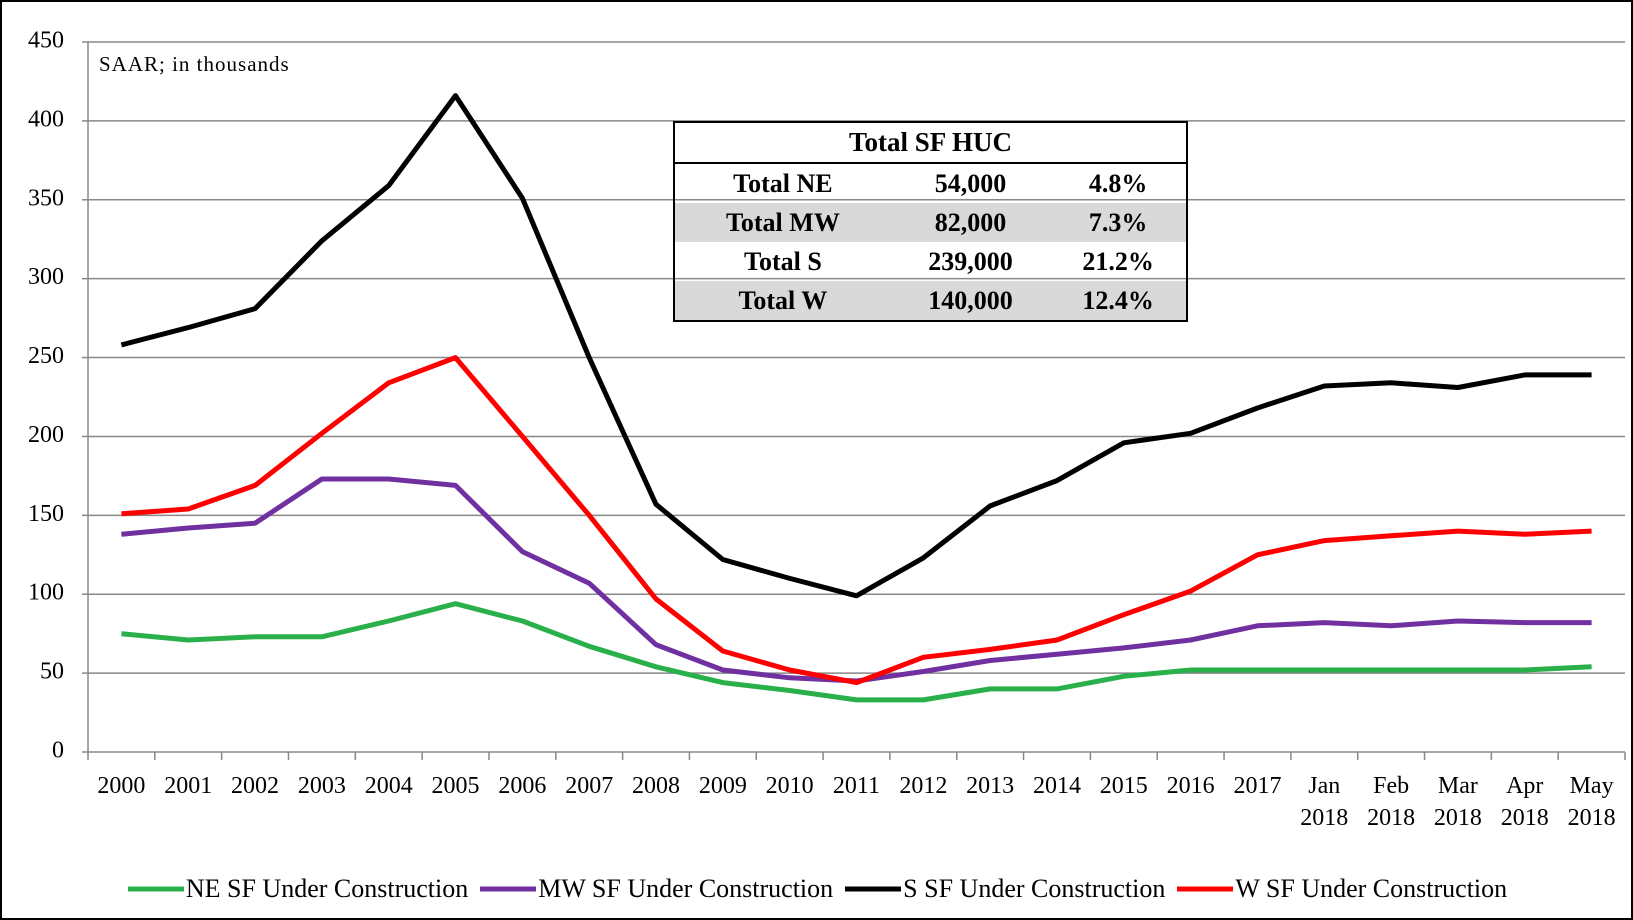  I want to click on legend-label: S SF Under Construction, so click(1034, 888).